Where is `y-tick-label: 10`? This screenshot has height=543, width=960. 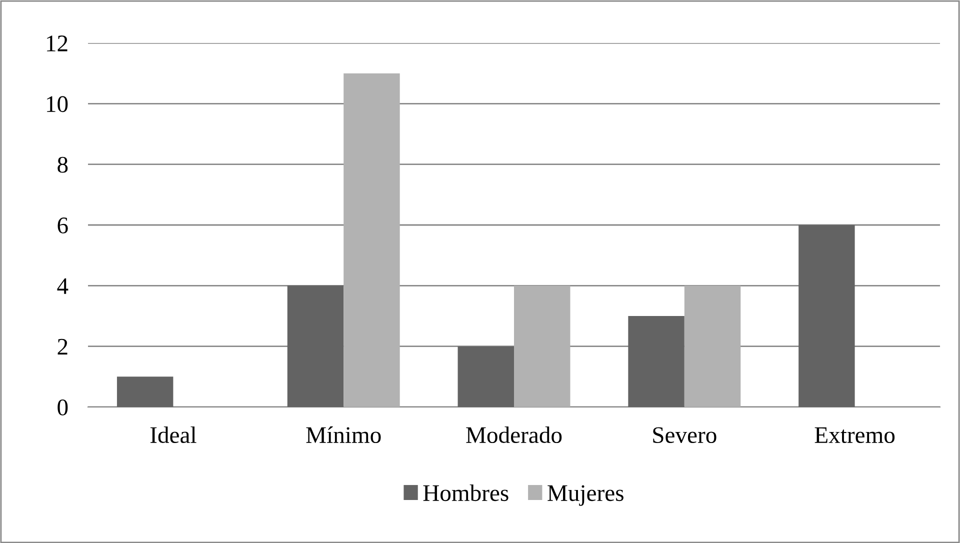 y-tick-label: 10 is located at coordinates (57, 104).